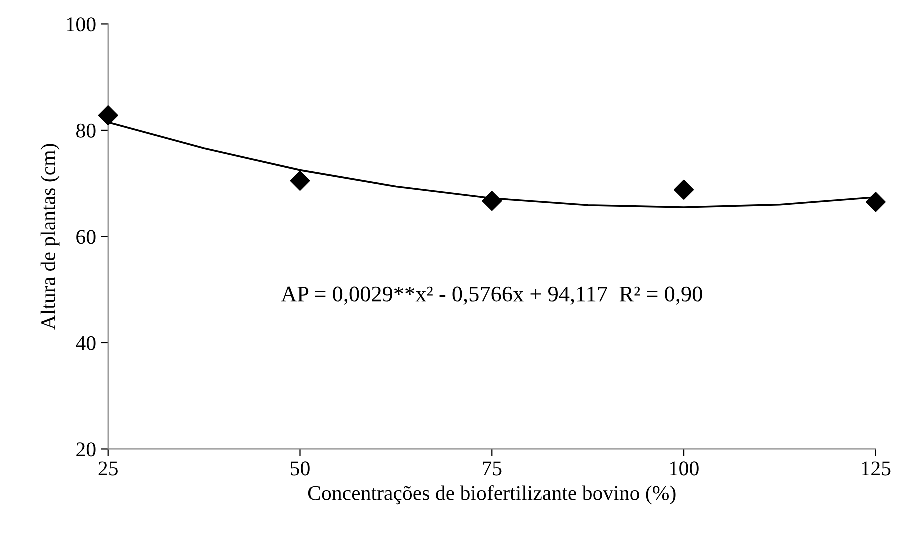 The image size is (903, 538). What do you see at coordinates (492, 469) in the screenshot?
I see `x-tick-label: 75` at bounding box center [492, 469].